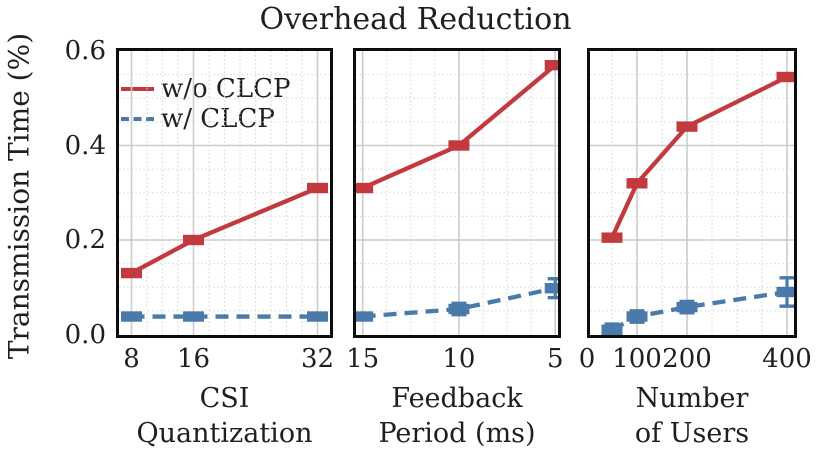  I want to click on legend-entry-wo-clcp: w/o CLCP, so click(205, 89).